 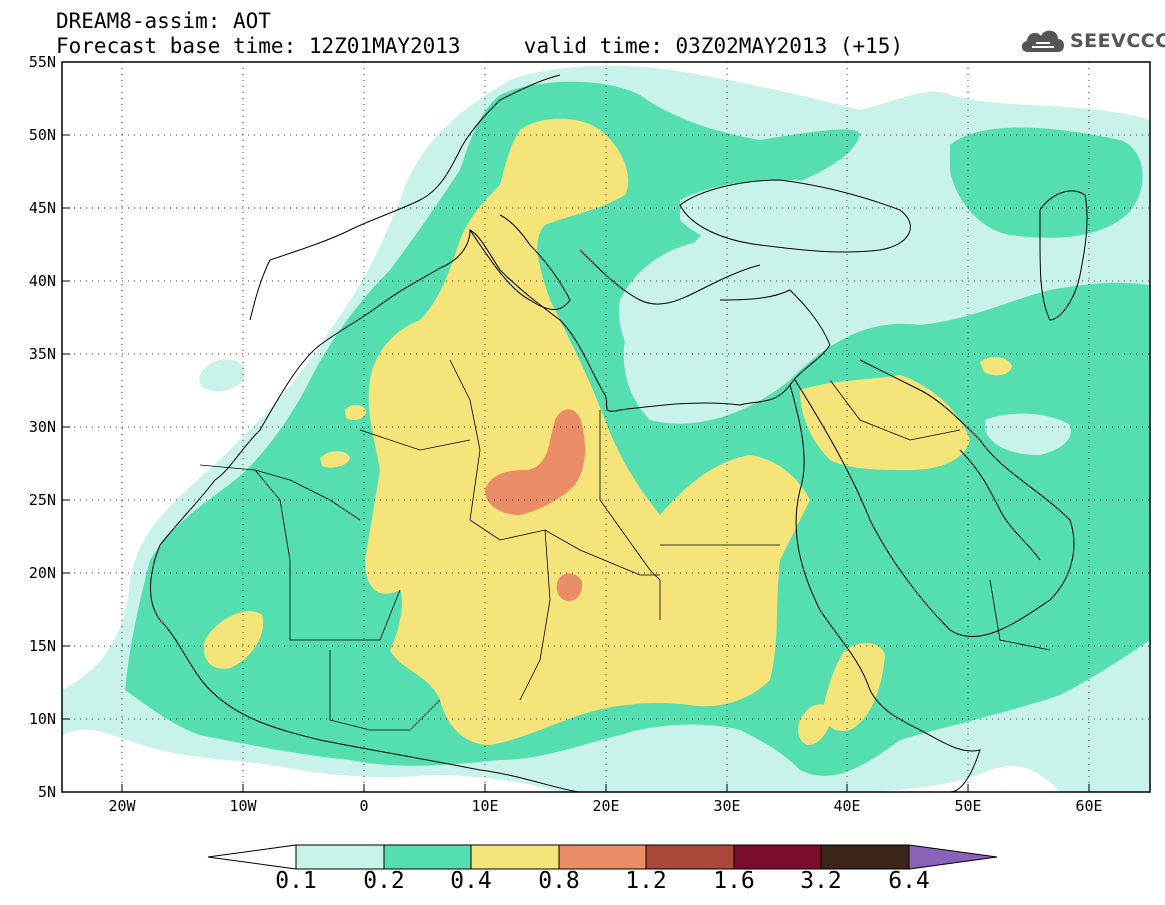 I want to click on y-tick-label: 40N, so click(x=42, y=281).